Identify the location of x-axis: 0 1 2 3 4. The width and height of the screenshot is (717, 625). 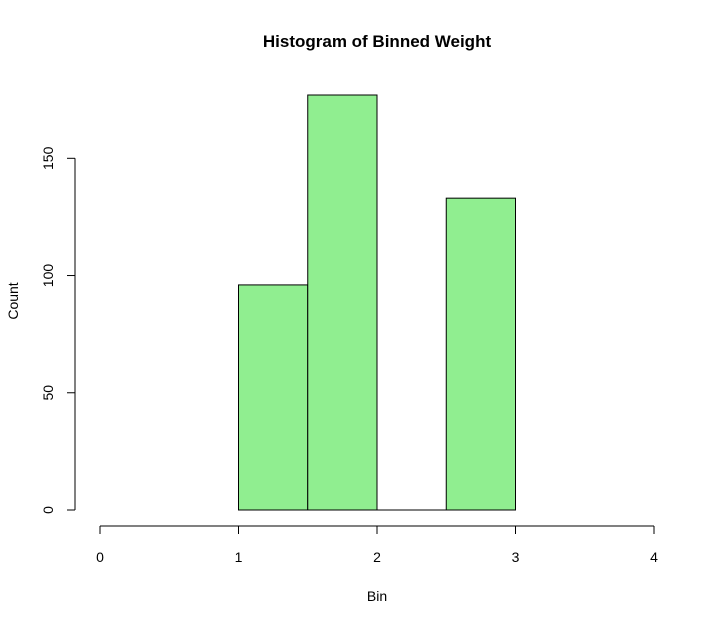
(377, 545).